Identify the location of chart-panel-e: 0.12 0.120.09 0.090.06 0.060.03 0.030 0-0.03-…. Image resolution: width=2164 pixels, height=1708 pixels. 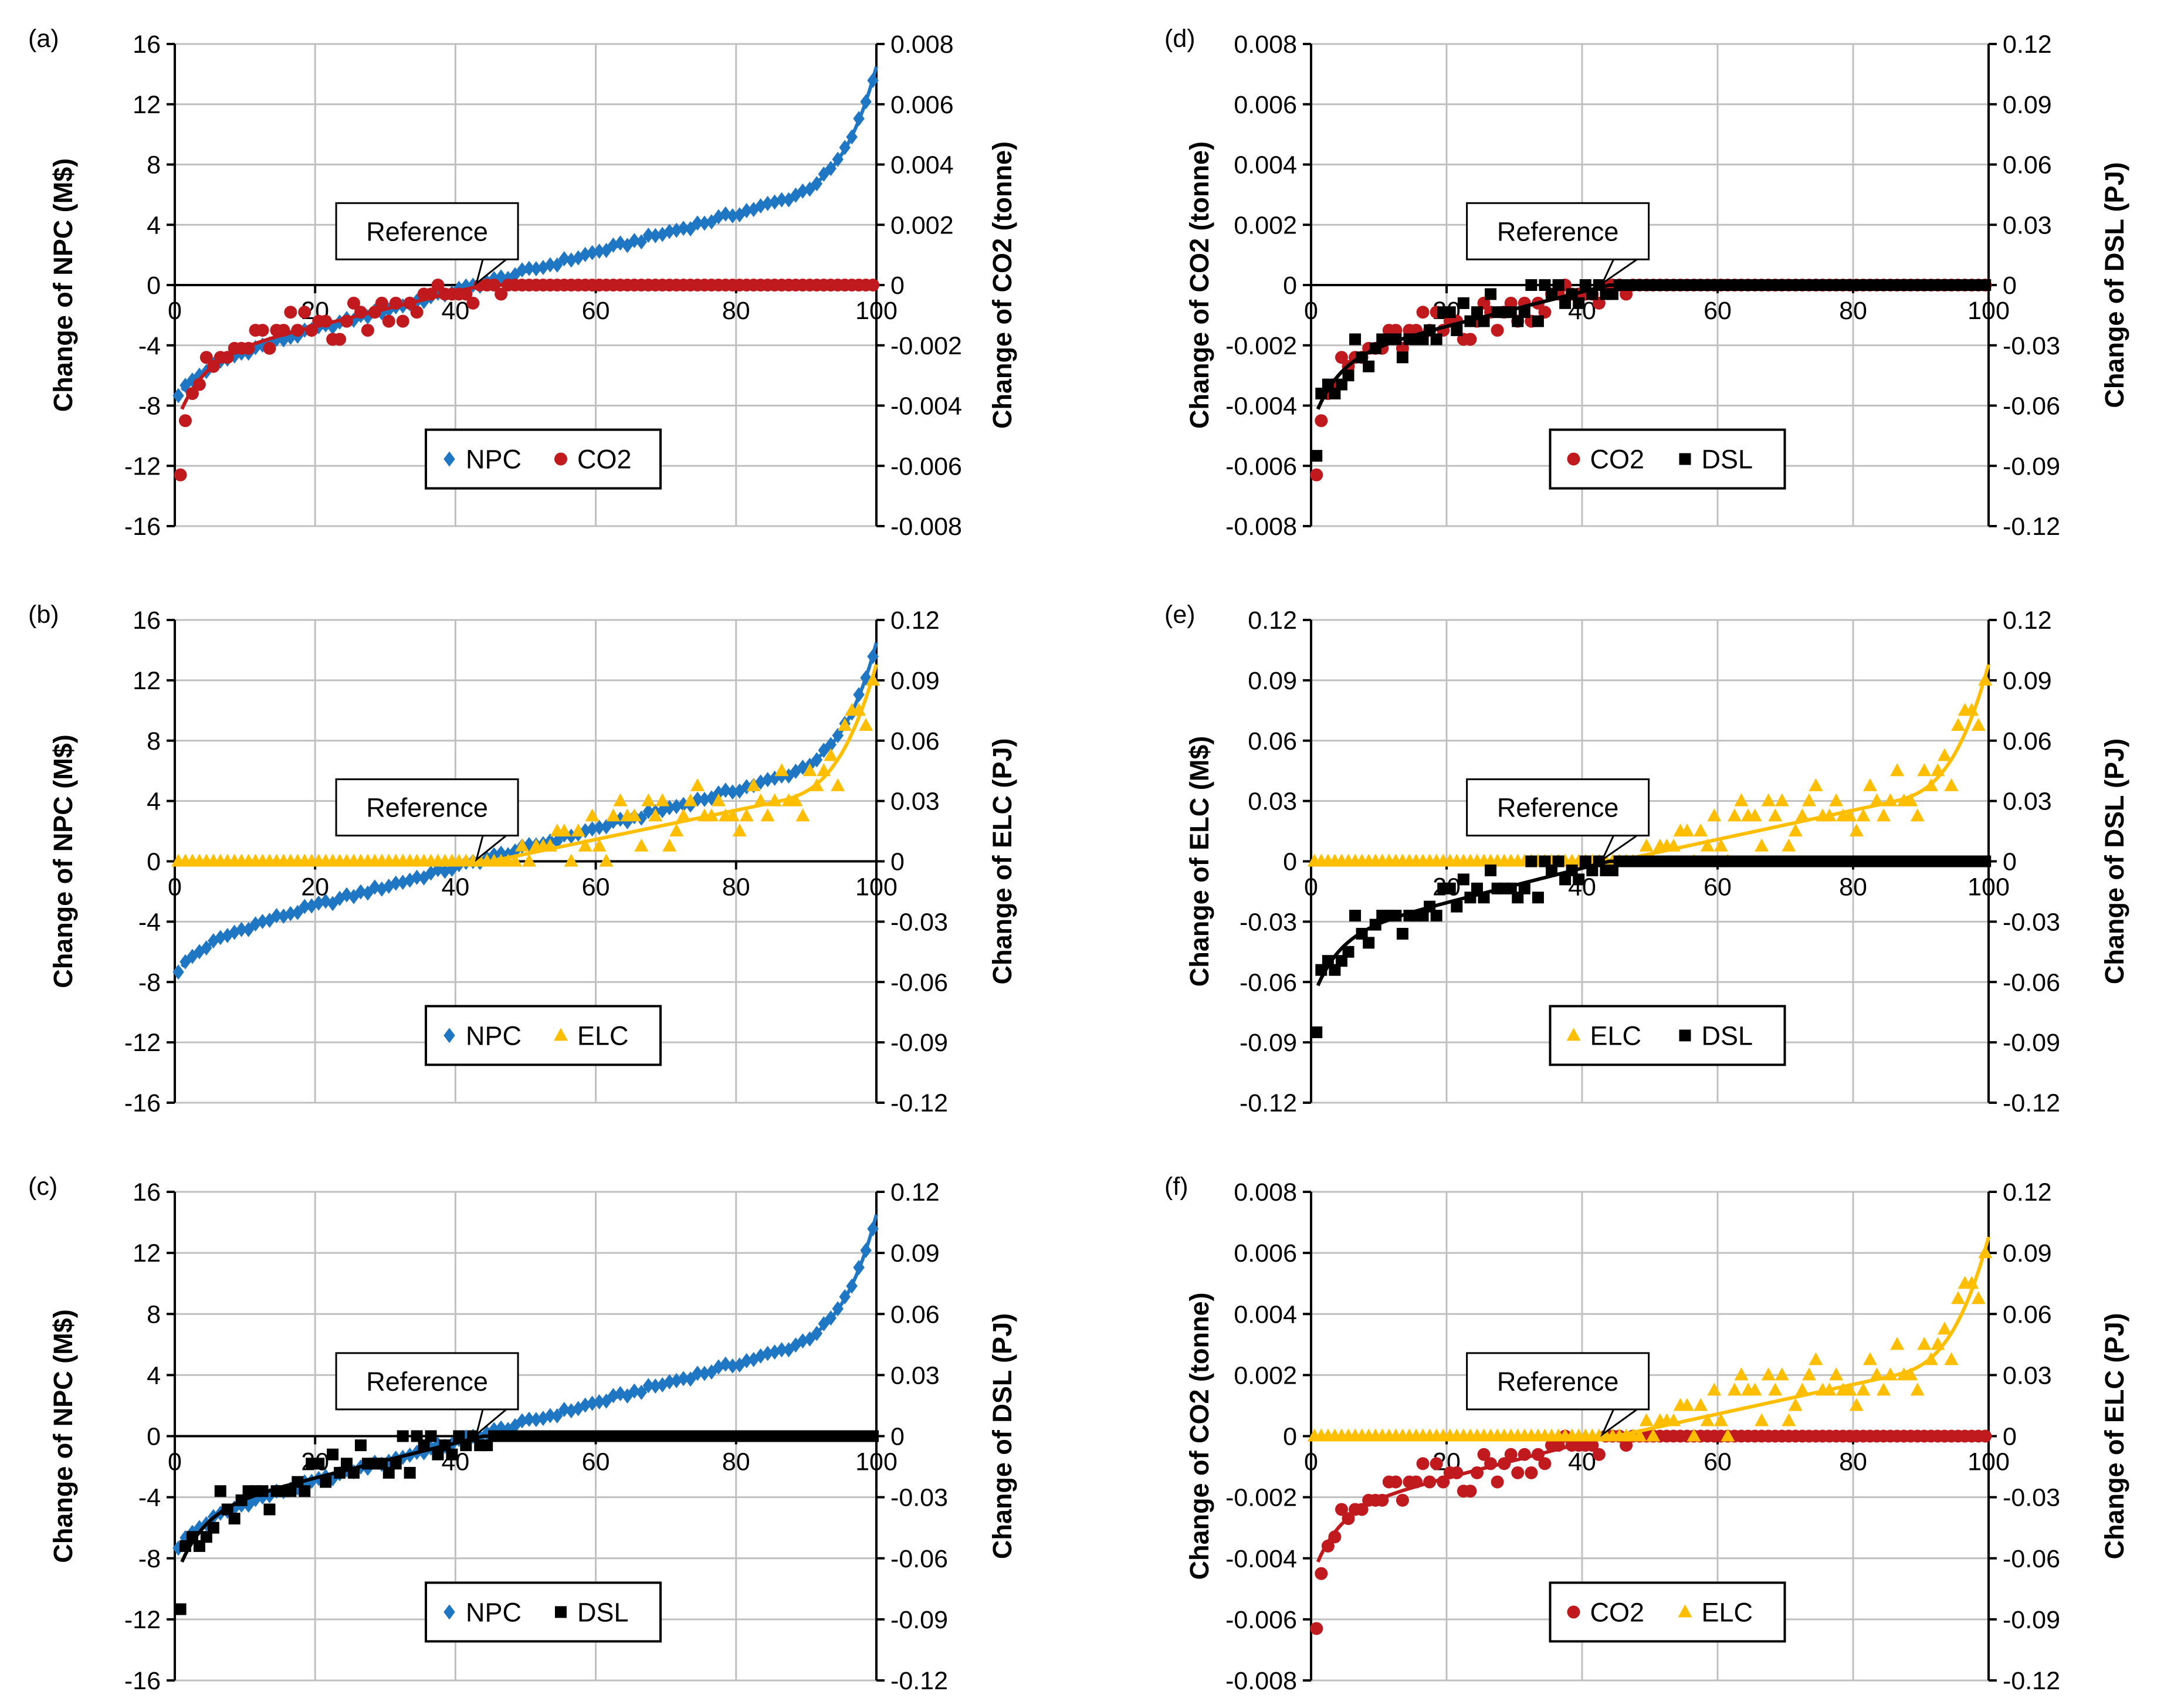
(1646, 859).